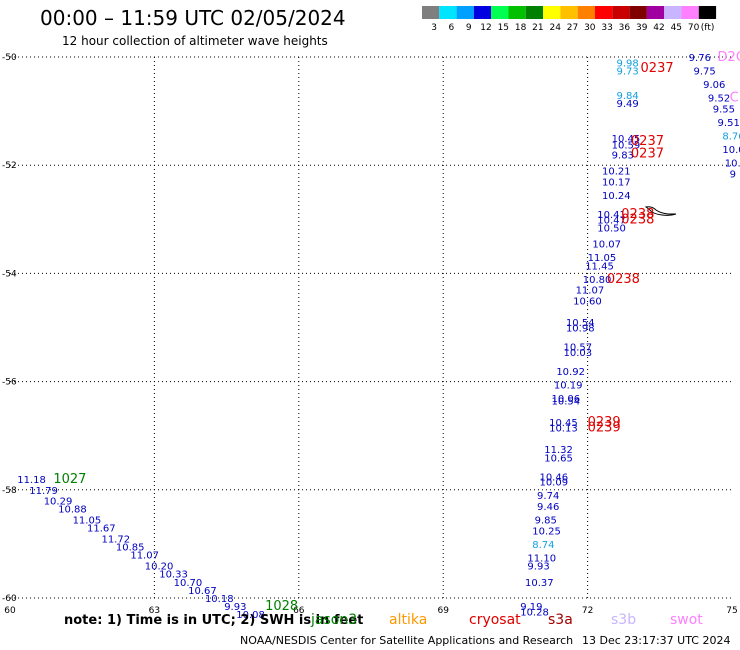 The width and height of the screenshot is (740, 650). What do you see at coordinates (144, 556) in the screenshot?
I see `swh-value: 11.07` at bounding box center [144, 556].